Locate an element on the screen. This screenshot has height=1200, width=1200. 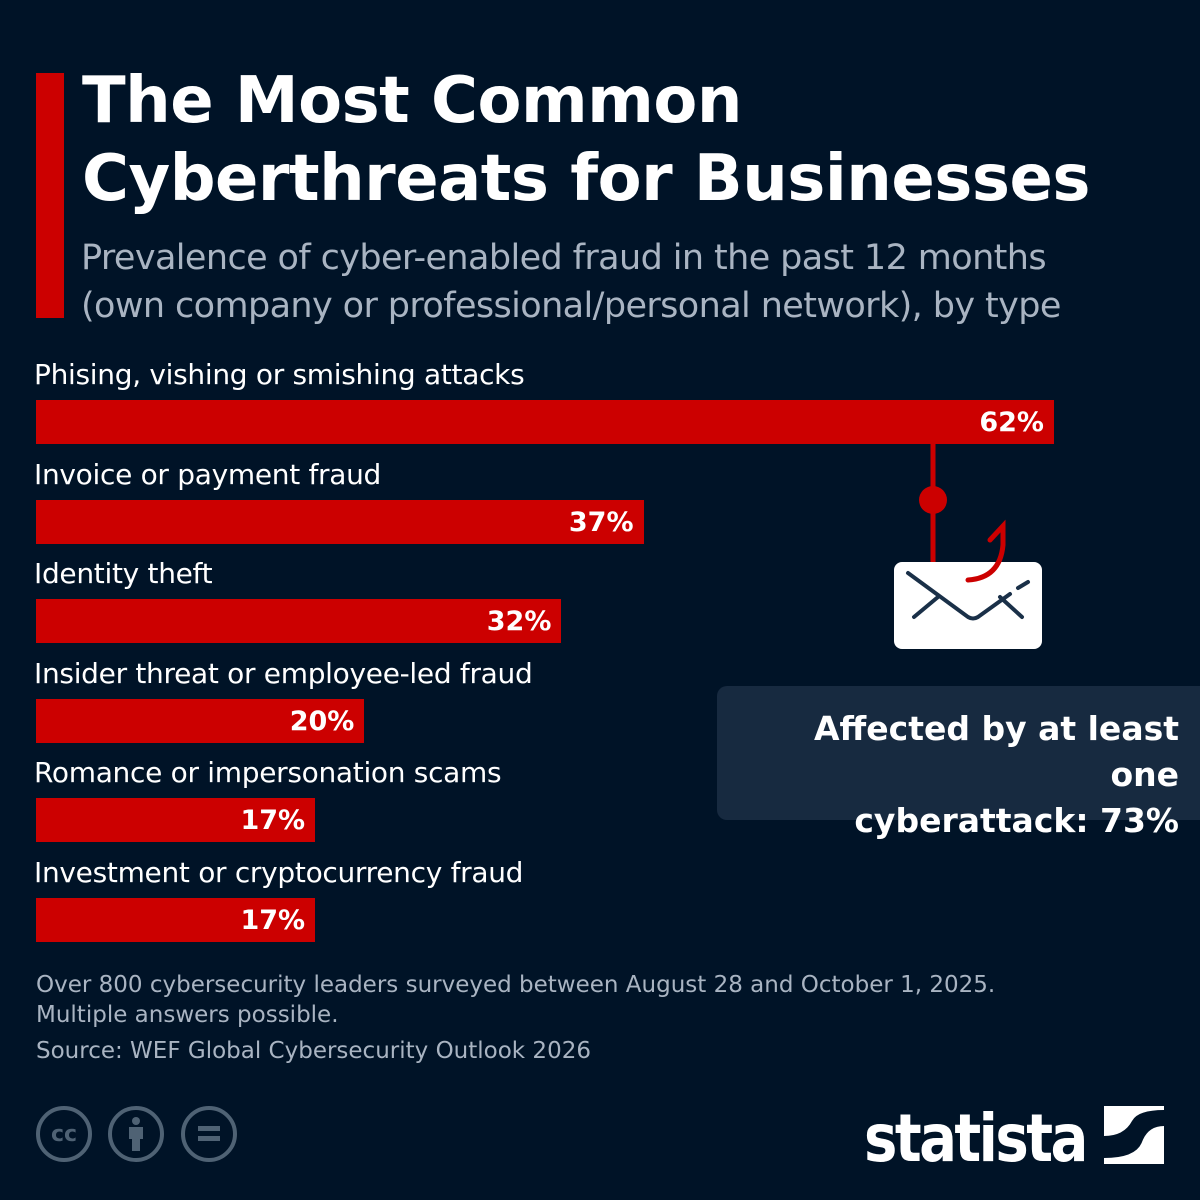
category-label: Romance or impersonation scams is located at coordinates (268, 773).